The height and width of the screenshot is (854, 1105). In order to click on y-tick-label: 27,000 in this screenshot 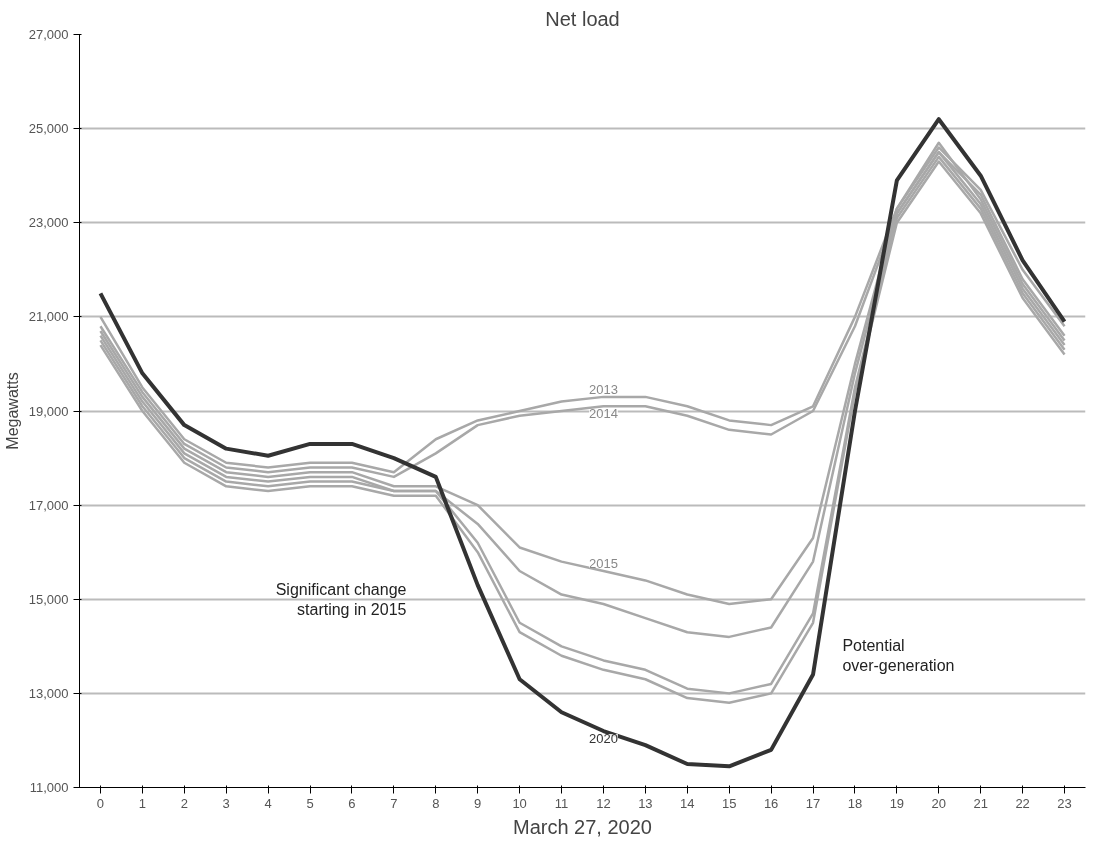, I will do `click(48, 34)`.